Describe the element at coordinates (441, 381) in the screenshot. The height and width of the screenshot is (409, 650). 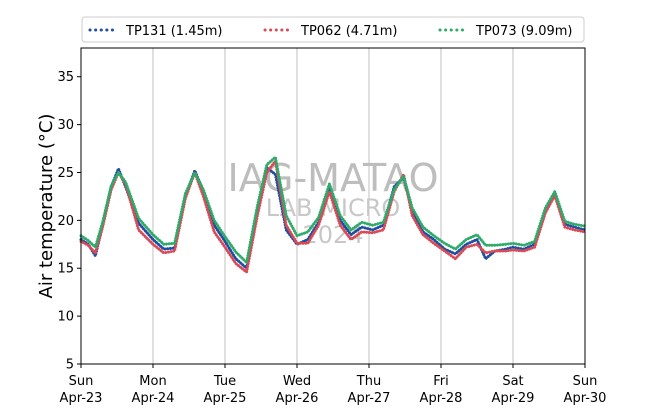
I see `x-tick-label-day: Fri` at that location.